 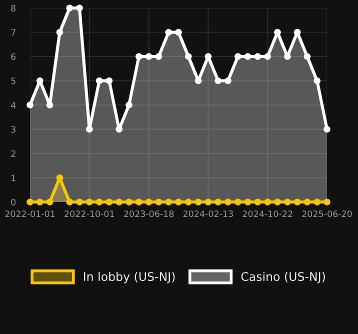 I want to click on y-tick-label: 6, so click(x=13, y=56).